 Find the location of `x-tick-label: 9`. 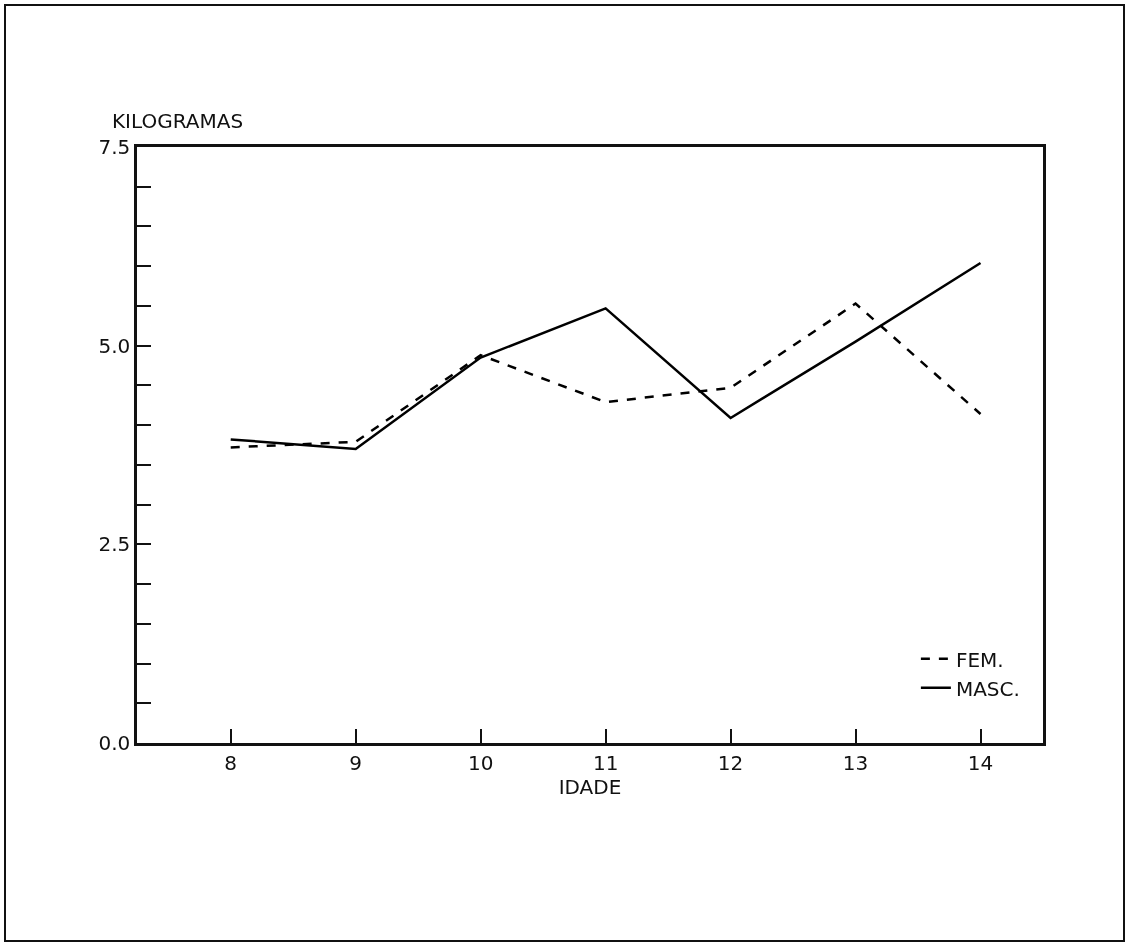

x-tick-label: 9 is located at coordinates (356, 762).